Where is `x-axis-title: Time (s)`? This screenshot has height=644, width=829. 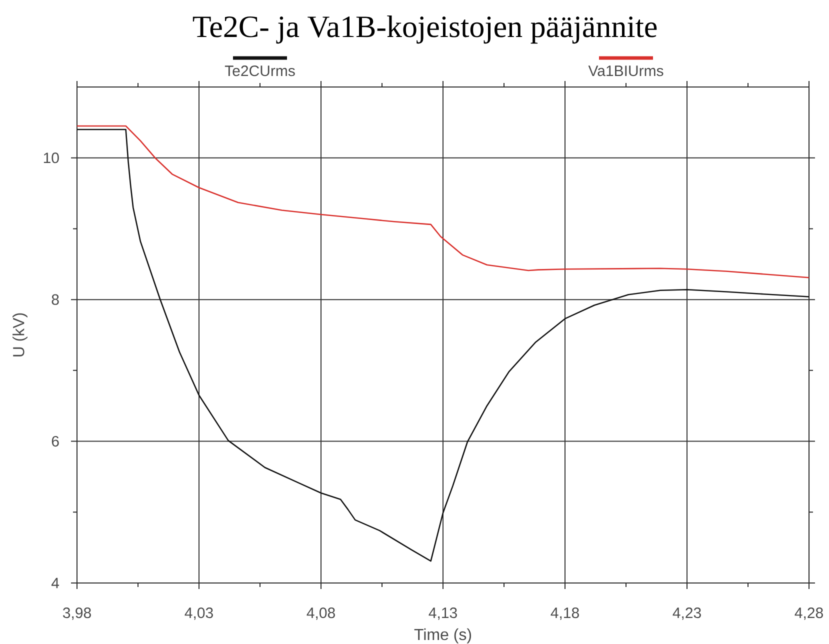
x-axis-title: Time (s) is located at coordinates (443, 636).